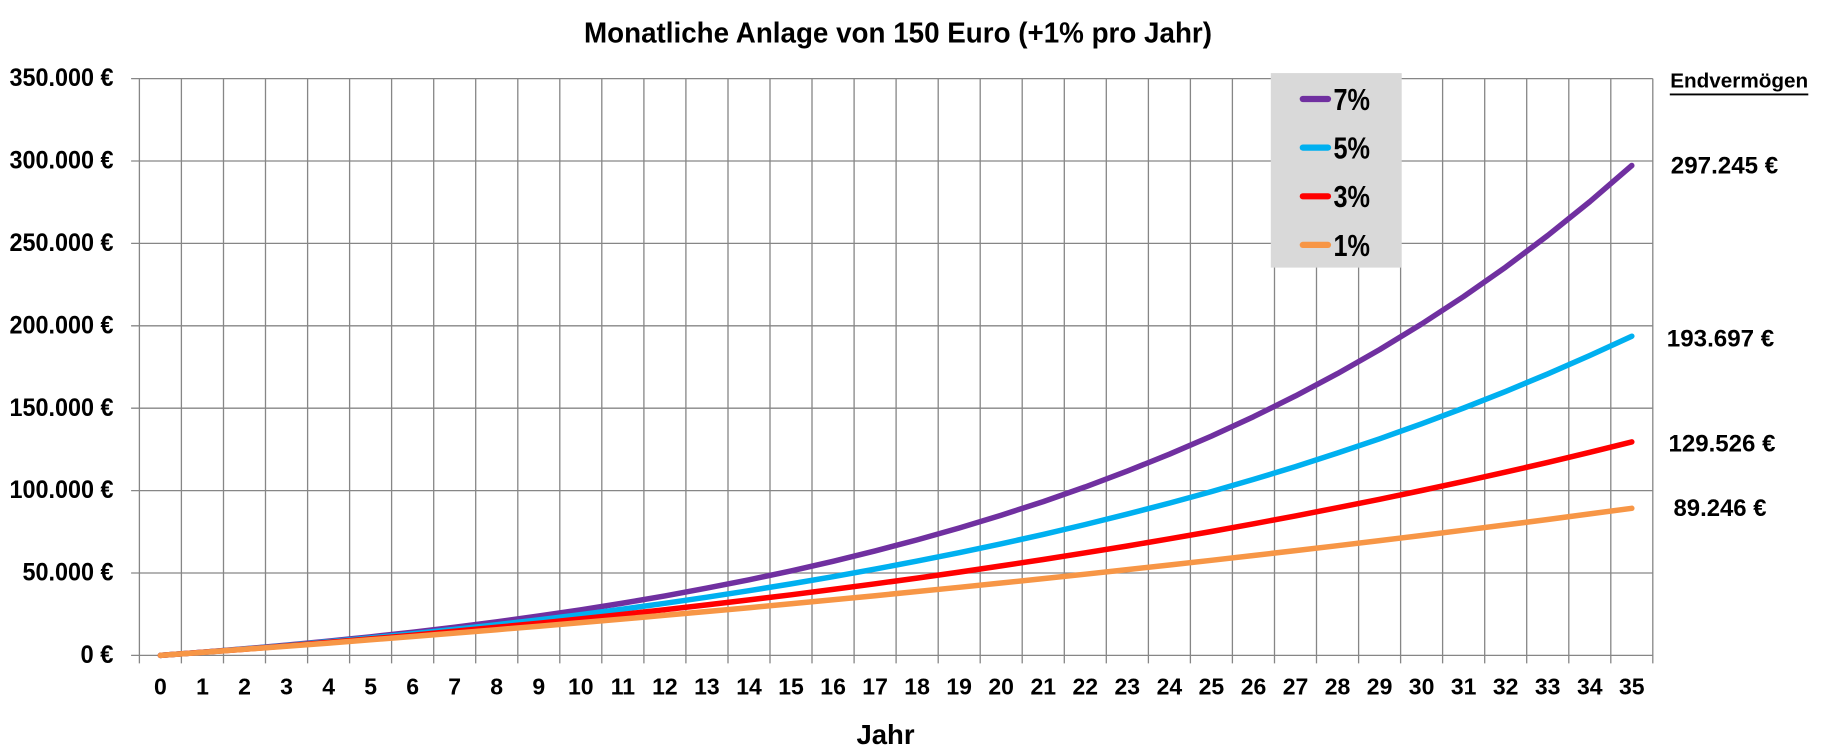  I want to click on svg-text: 11, so click(623, 687).